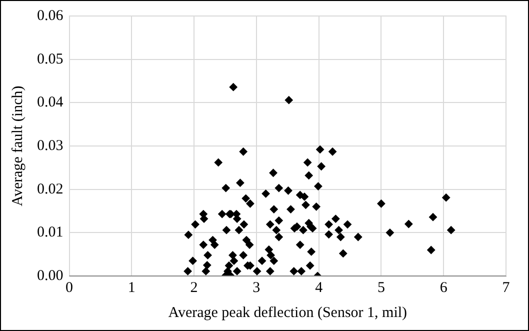 The image size is (529, 331). I want to click on y-tick-label: 0.00, so click(50, 276).